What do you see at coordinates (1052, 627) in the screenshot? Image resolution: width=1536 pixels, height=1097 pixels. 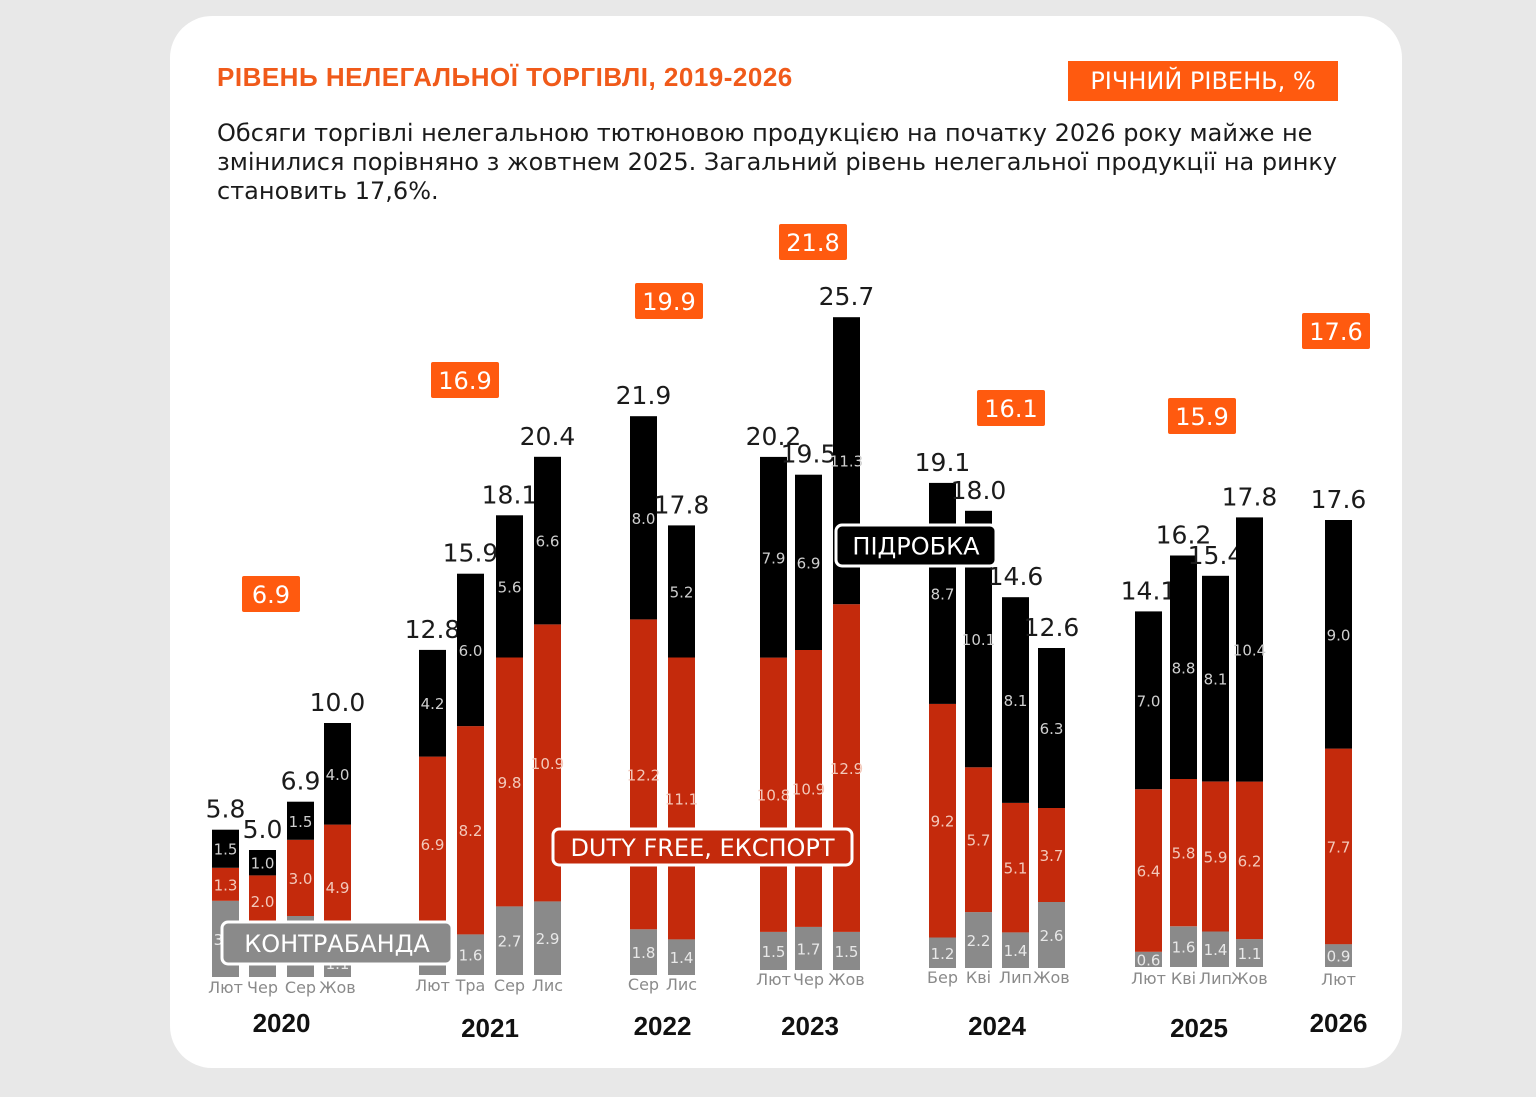 I see `bar-total-label: 12.6` at bounding box center [1052, 627].